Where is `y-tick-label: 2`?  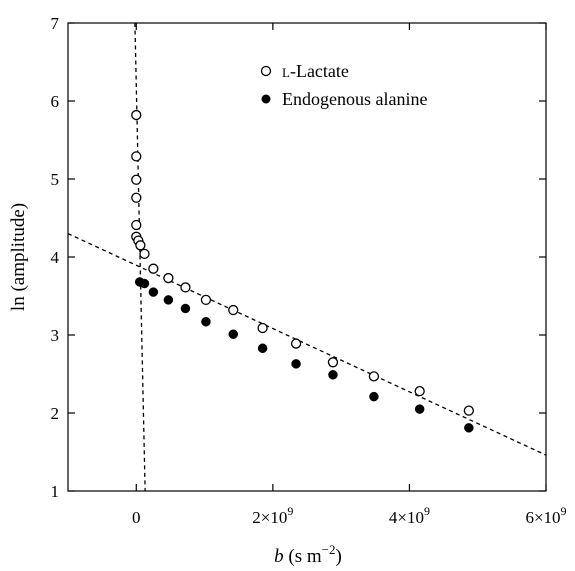 y-tick-label: 2 is located at coordinates (55, 413).